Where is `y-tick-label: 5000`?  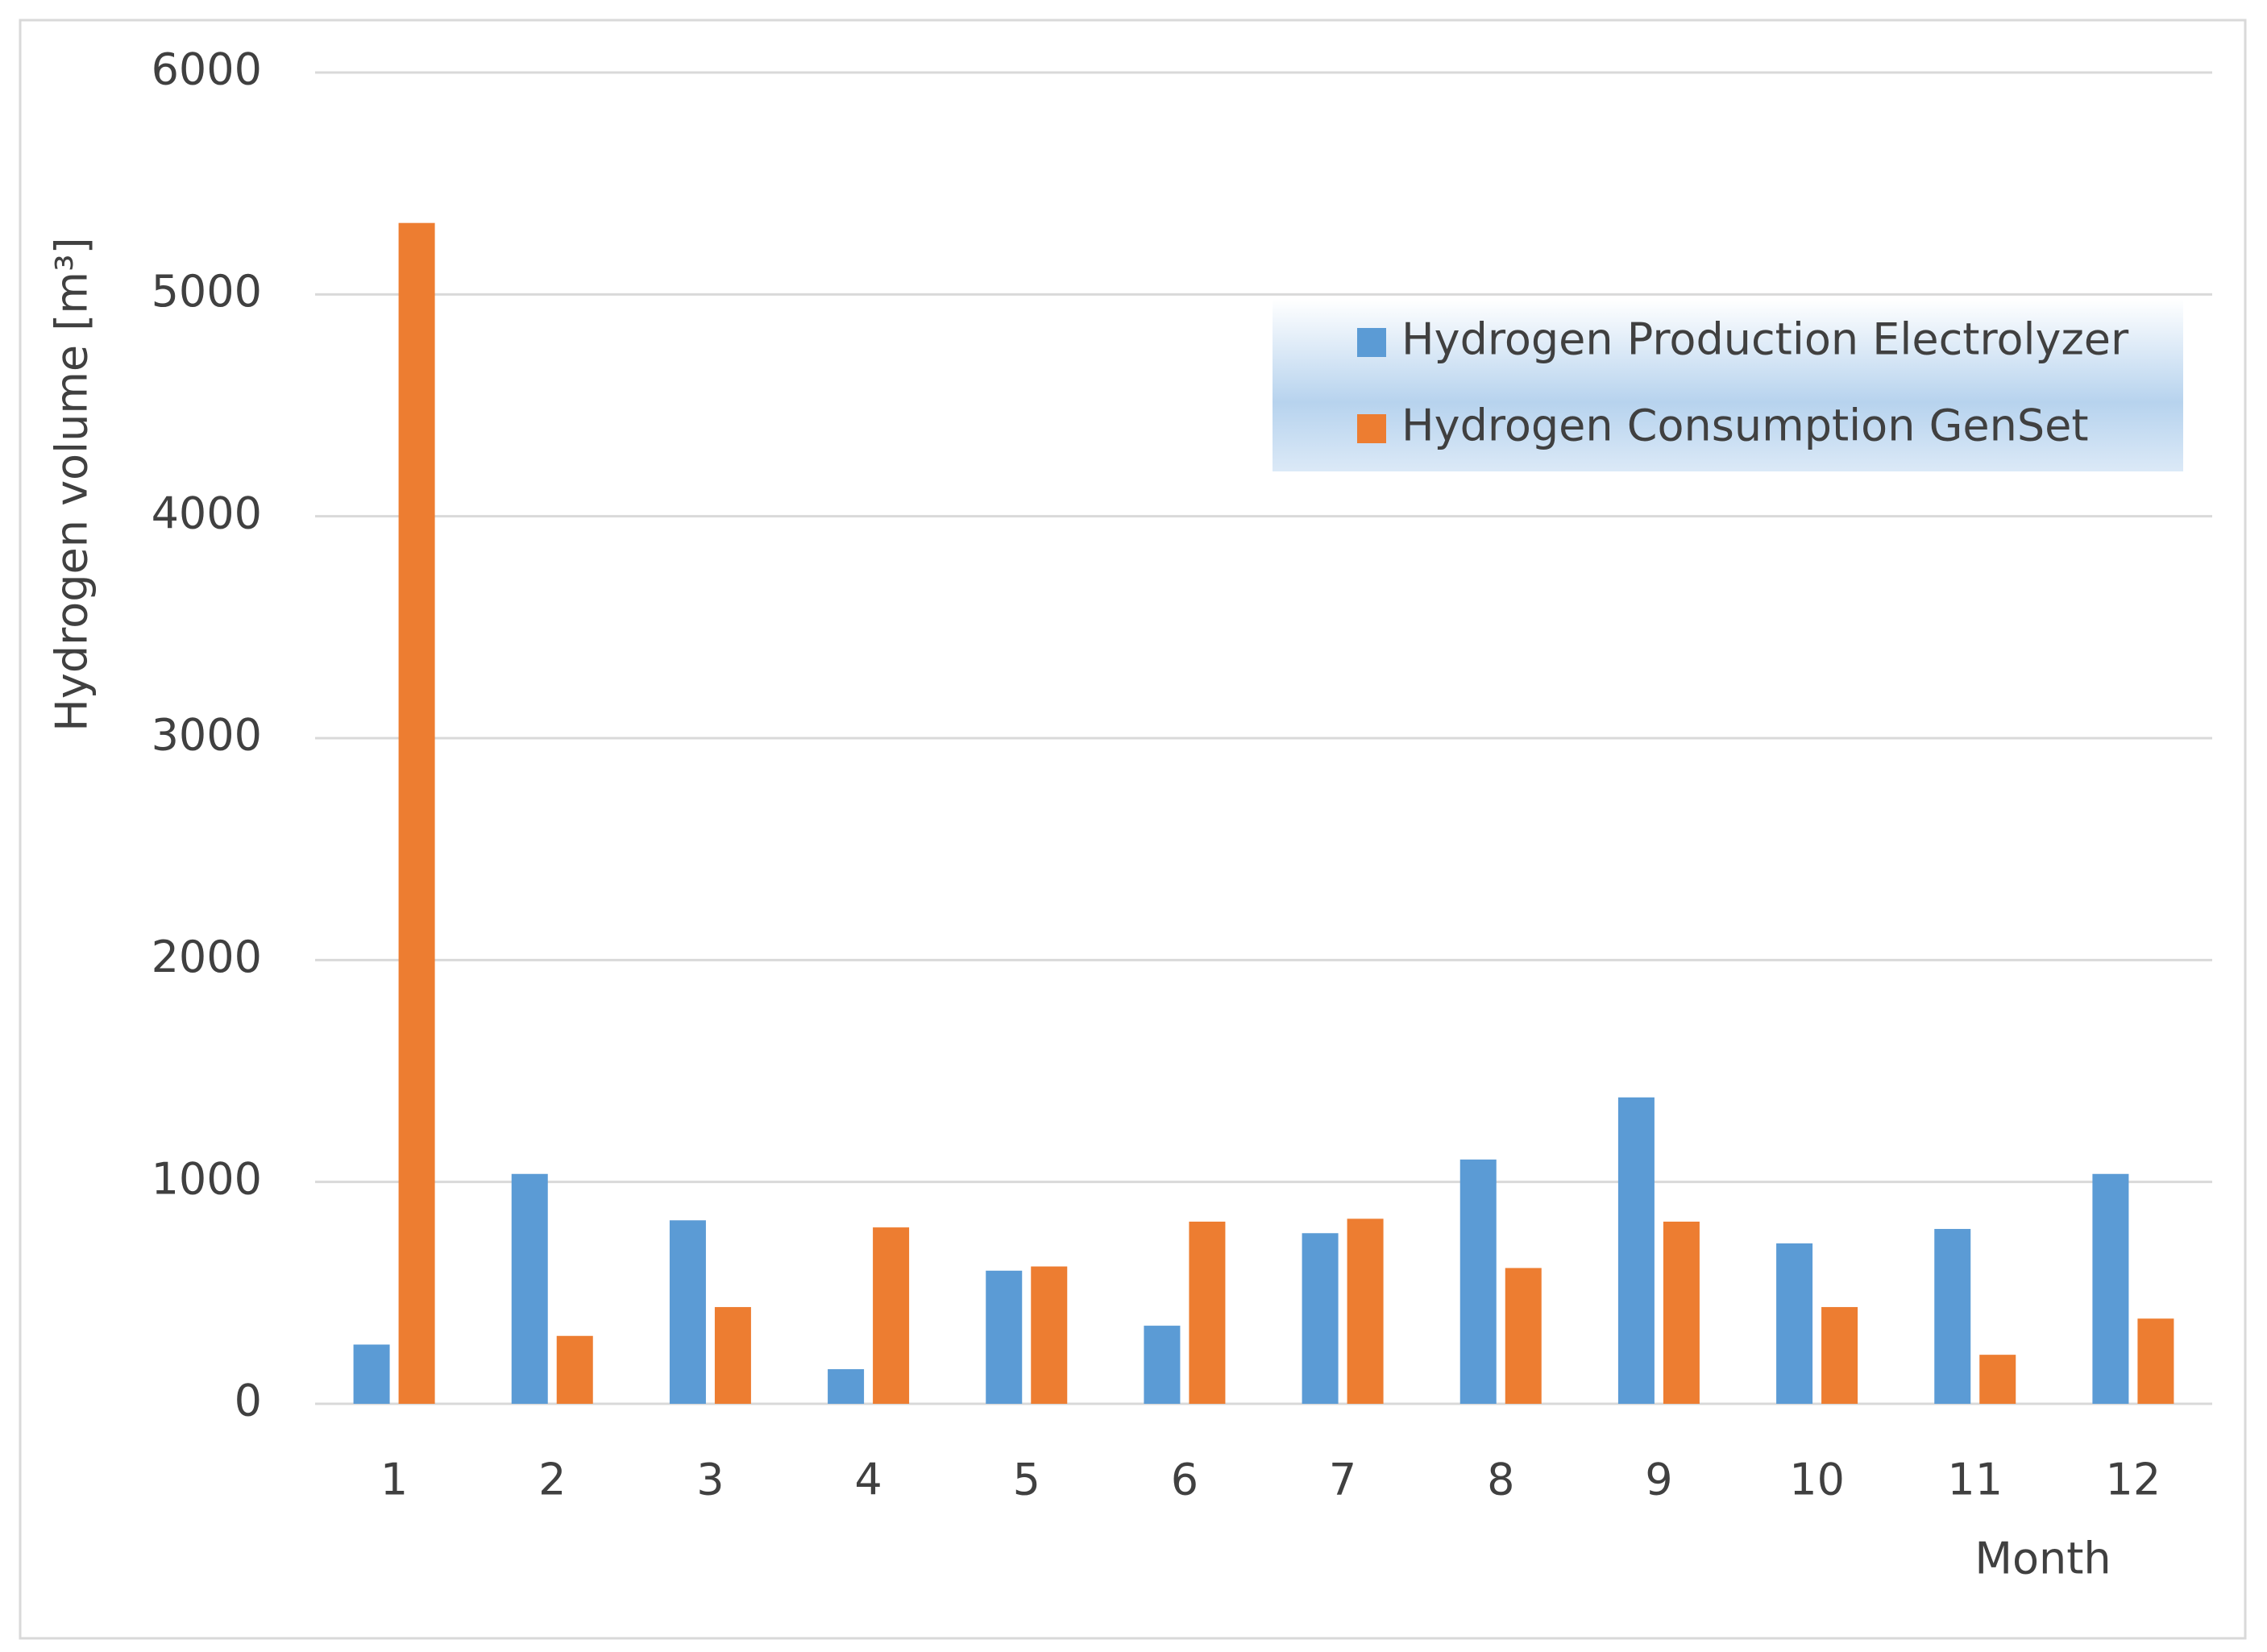 y-tick-label: 5000 is located at coordinates (207, 291).